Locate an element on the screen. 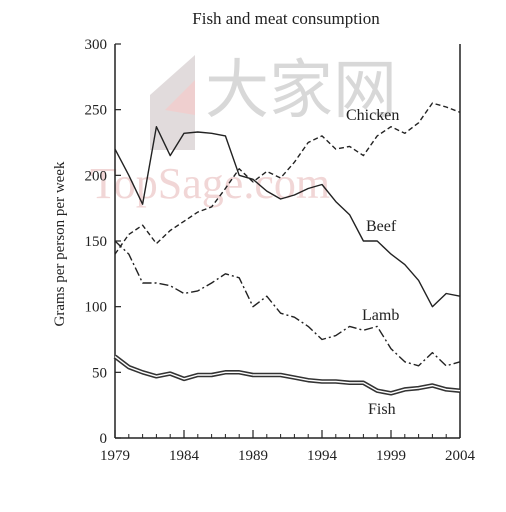 Image resolution: width=506 pixels, height=512 pixels. y-axis-label: Grams per person per week is located at coordinates (60, 243).